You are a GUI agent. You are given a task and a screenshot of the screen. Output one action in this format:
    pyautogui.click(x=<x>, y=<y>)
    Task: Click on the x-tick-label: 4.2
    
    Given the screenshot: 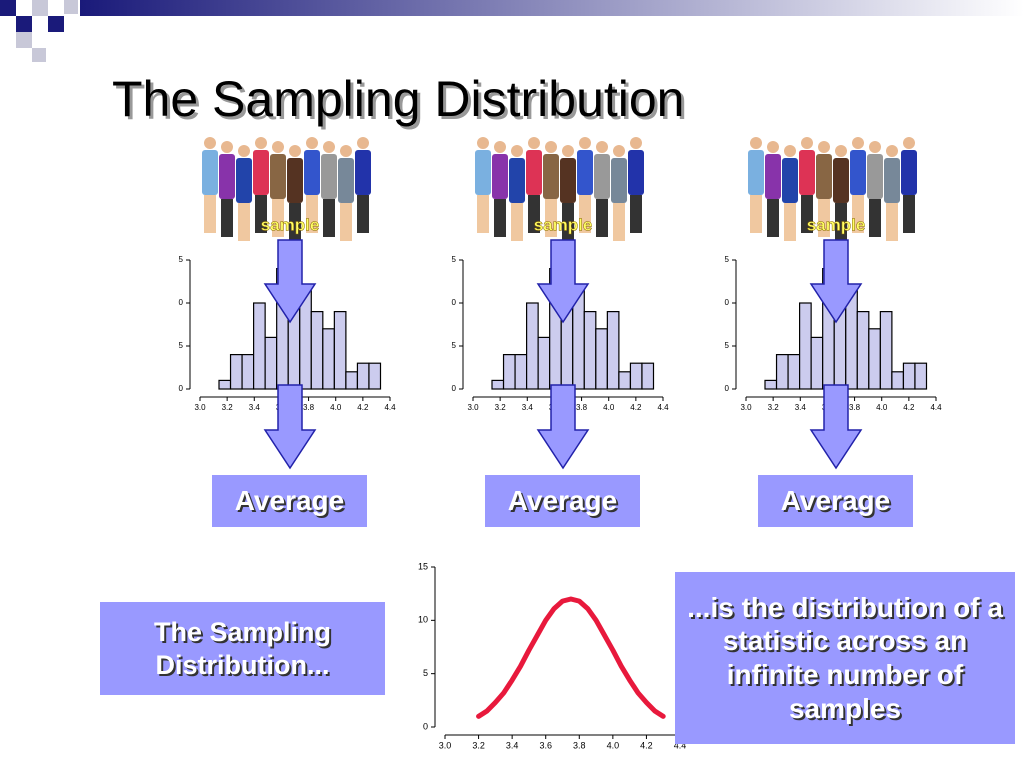 What is the action you would take?
    pyautogui.click(x=909, y=407)
    